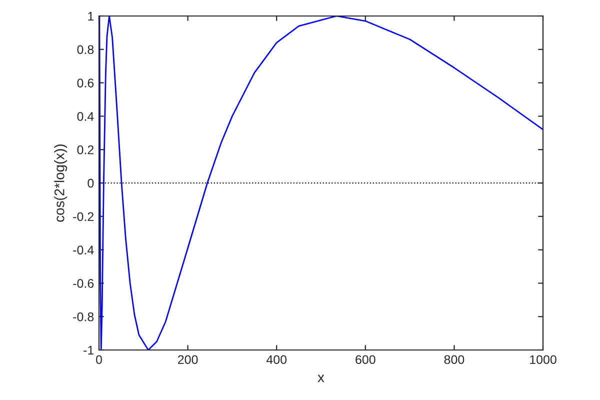  I want to click on y-tick-label: 0.8, so click(85, 49).